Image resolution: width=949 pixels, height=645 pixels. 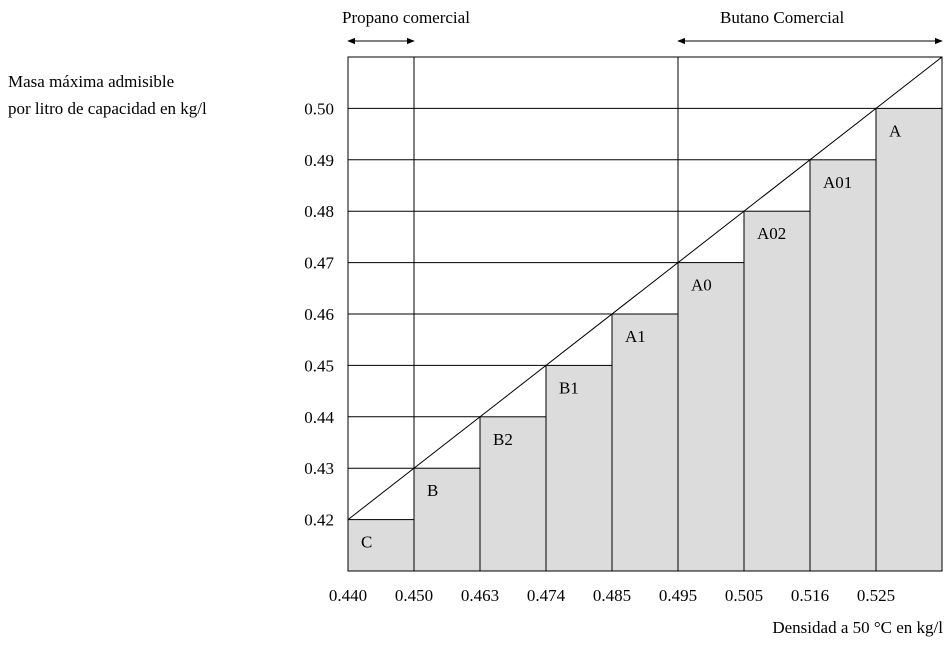 I want to click on range-label-propano: Propano comercial, so click(x=406, y=17).